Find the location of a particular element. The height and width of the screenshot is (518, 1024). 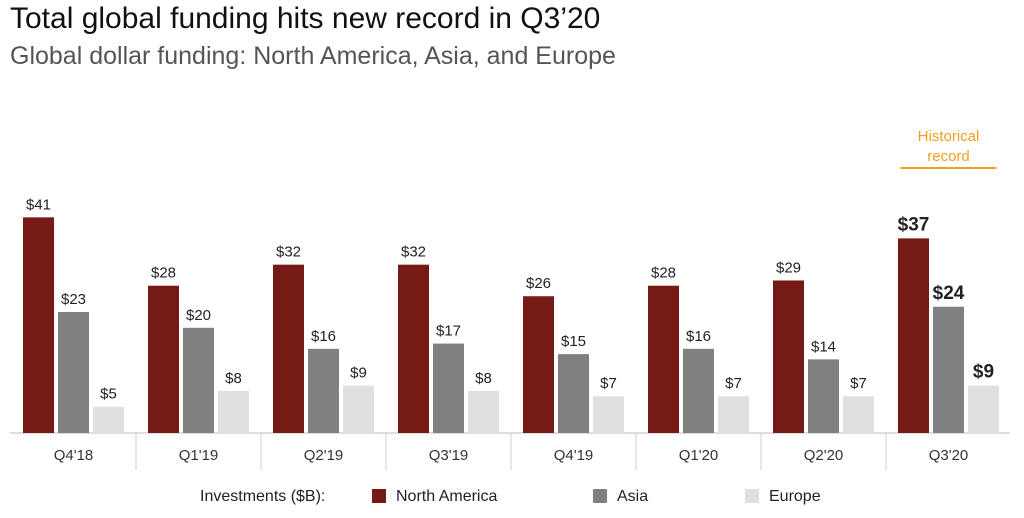

x-tick-label-1: Q1'19 is located at coordinates (199, 455).